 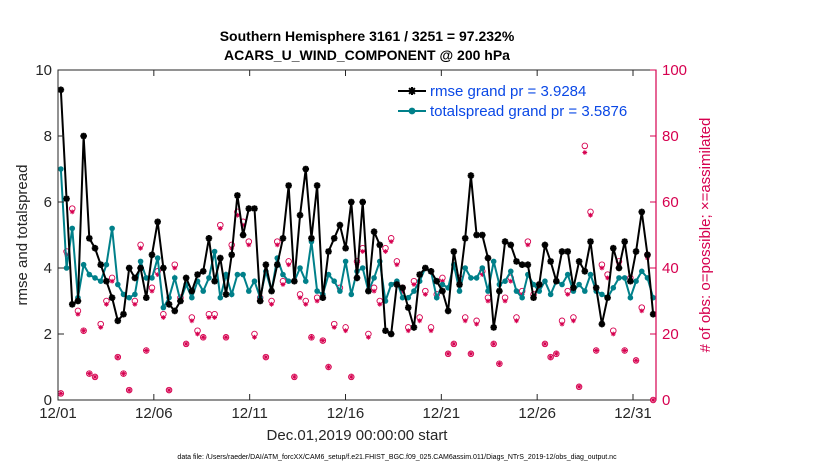 I want to click on chart-title-line2: ACARS_U_WIND_COMPONENT @ 200 hPa, so click(x=367, y=55).